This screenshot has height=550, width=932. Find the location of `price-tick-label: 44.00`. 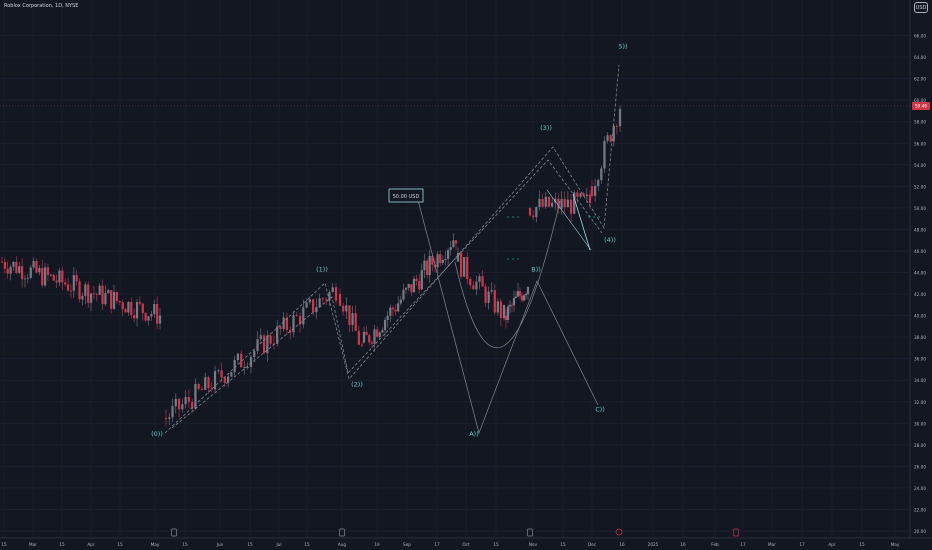

price-tick-label: 44.00 is located at coordinates (920, 273).